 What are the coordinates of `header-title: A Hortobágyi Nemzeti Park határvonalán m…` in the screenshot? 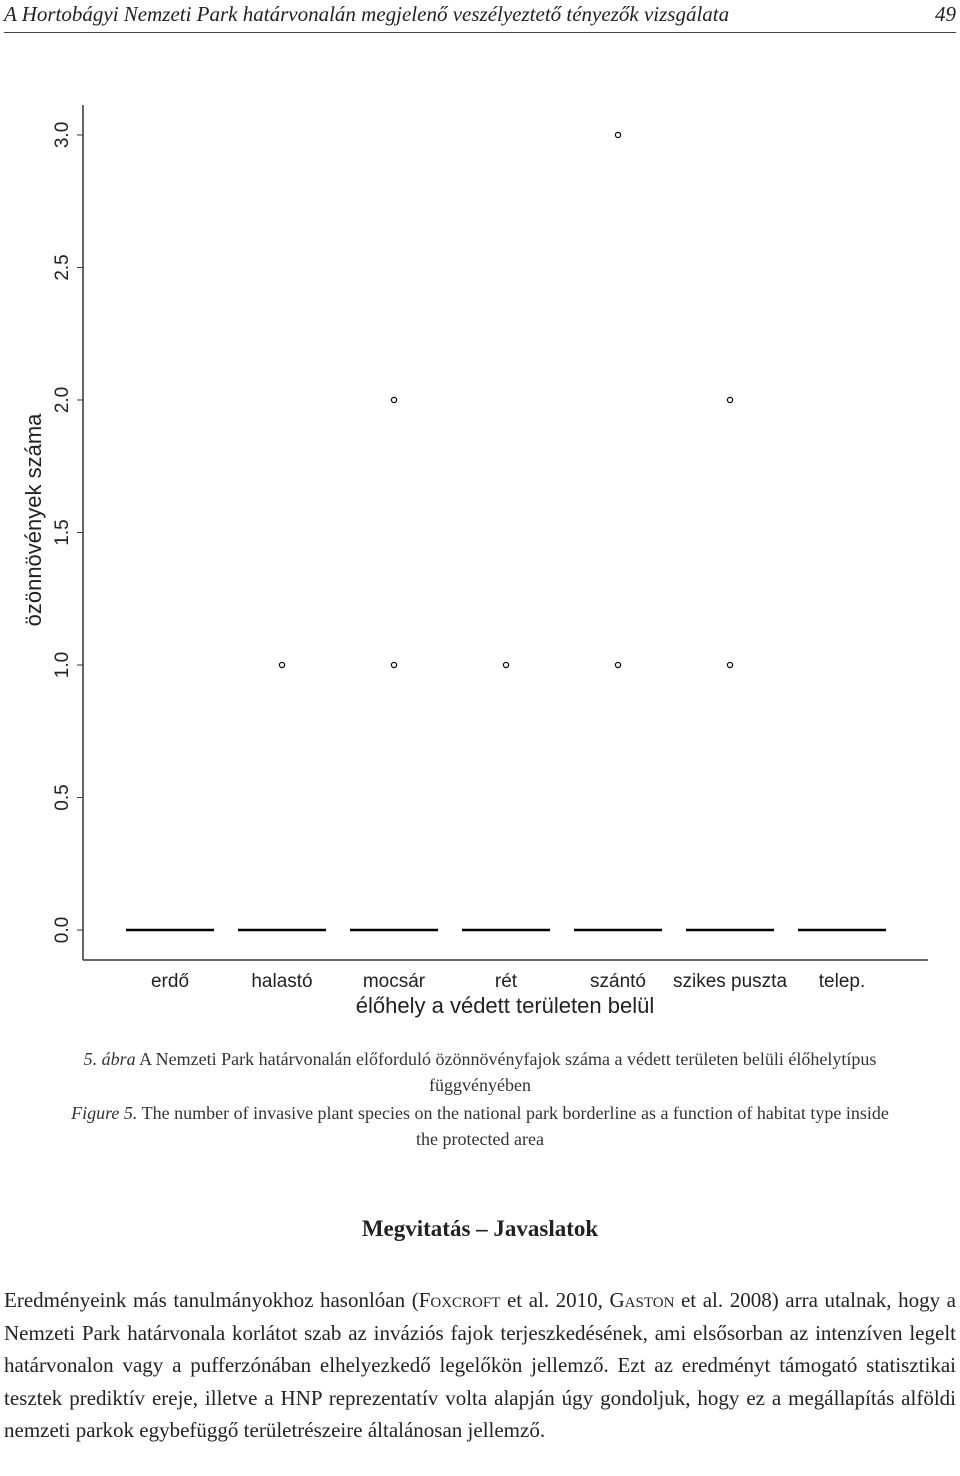 It's located at (367, 14).